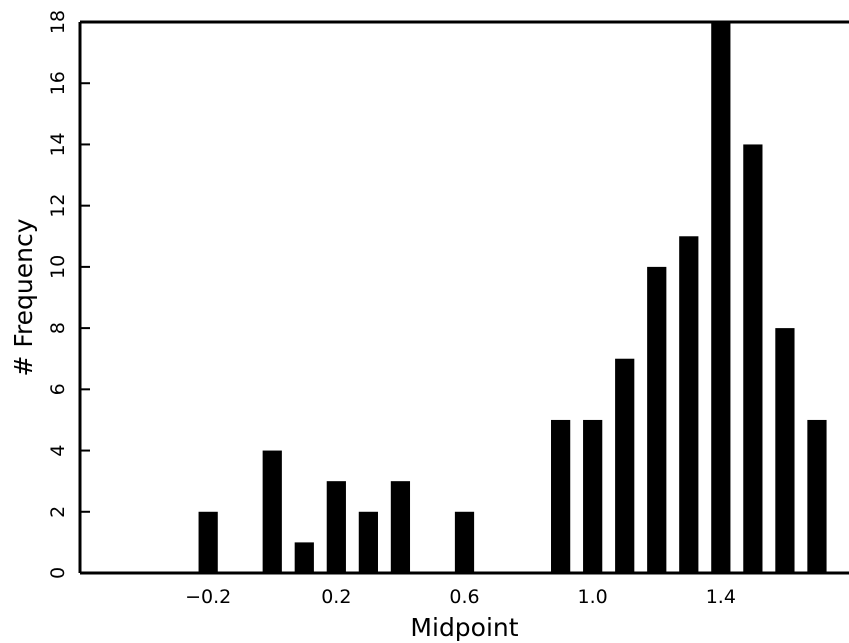 The width and height of the screenshot is (849, 643). What do you see at coordinates (58, 389) in the screenshot?
I see `y-tick-label: 6` at bounding box center [58, 389].